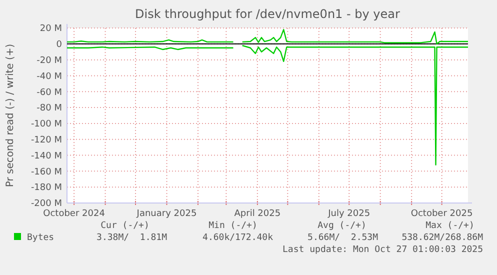 Image resolution: width=497 pixels, height=275 pixels. What do you see at coordinates (46, 156) in the screenshot?
I see `y-tick-label: -140 M` at bounding box center [46, 156].